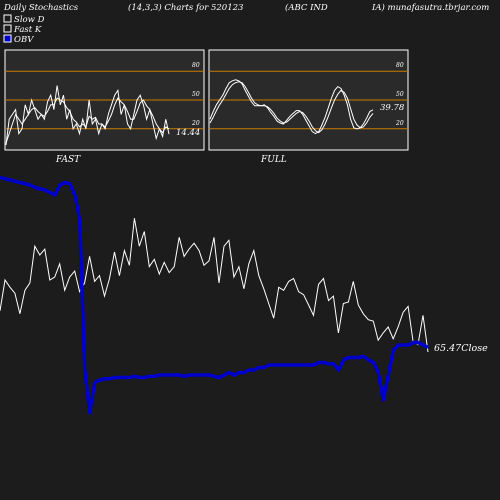  Describe the element at coordinates (195, 123) in the screenshot. I see `fast-tick-label: 20` at that location.